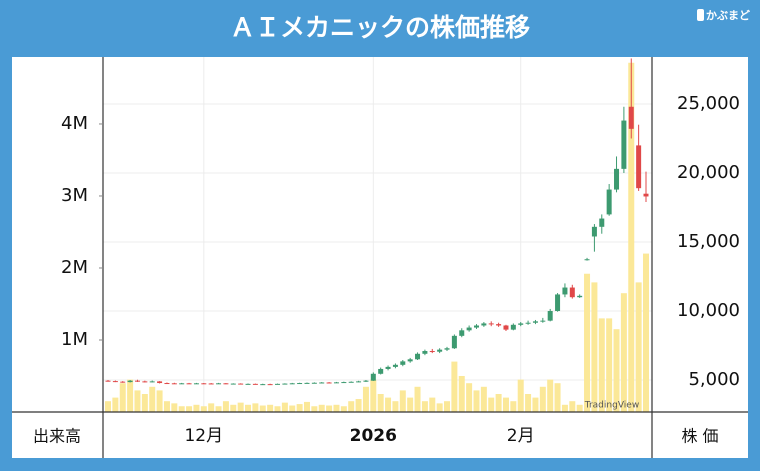 The height and width of the screenshot is (471, 760). I want to click on y2-tick-label: 1M, so click(74, 339).